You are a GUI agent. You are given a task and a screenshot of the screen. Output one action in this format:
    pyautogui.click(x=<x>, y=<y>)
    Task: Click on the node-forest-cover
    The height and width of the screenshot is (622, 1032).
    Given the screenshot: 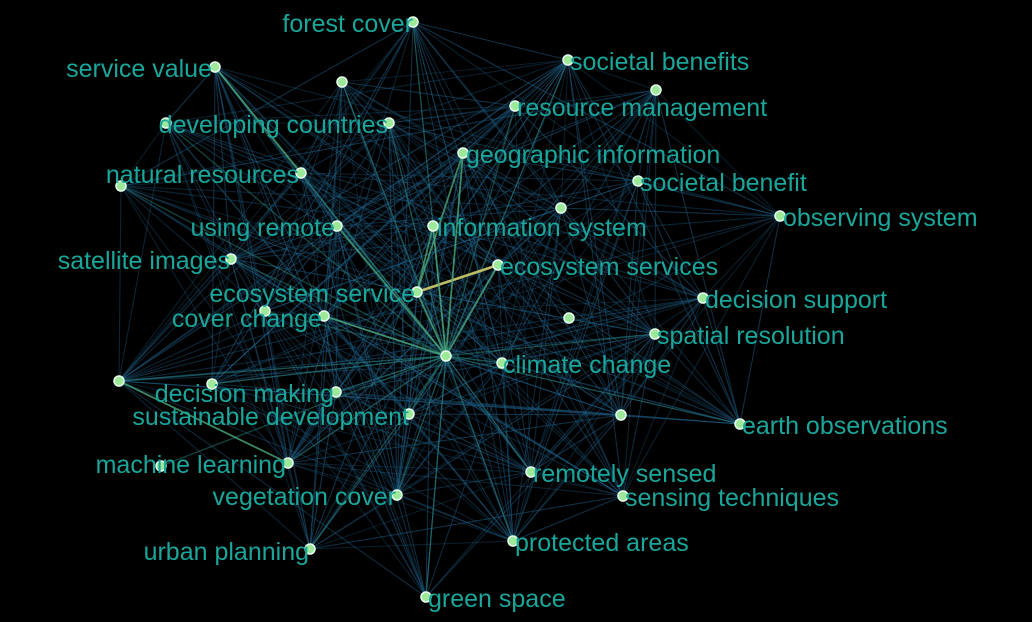 What is the action you would take?
    pyautogui.click(x=413, y=22)
    